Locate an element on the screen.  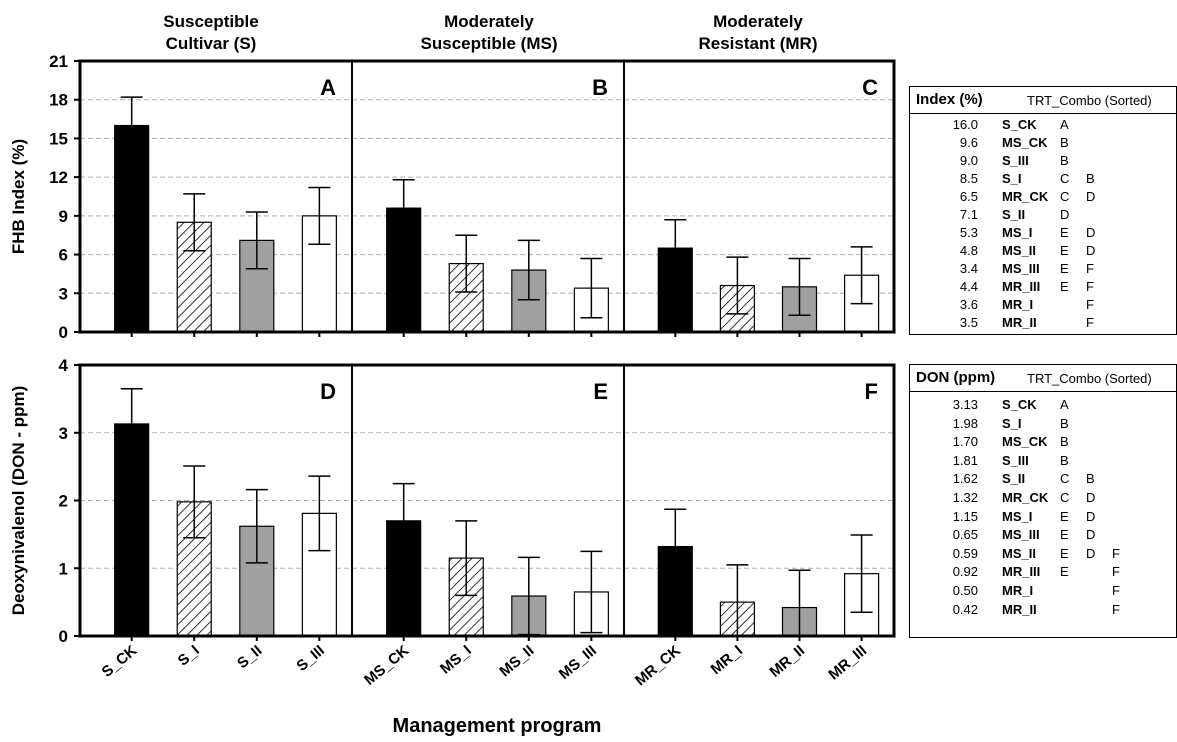
y-tick-label: 12 is located at coordinates (58, 177).